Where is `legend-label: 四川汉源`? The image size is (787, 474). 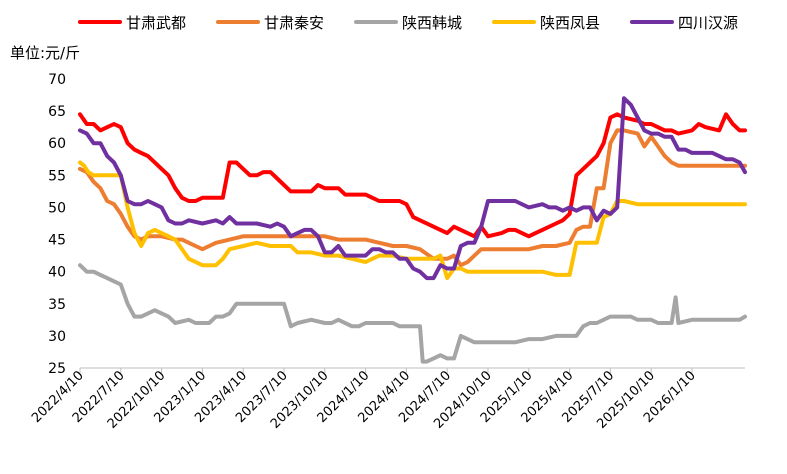 legend-label: 四川汉源 is located at coordinates (708, 23).